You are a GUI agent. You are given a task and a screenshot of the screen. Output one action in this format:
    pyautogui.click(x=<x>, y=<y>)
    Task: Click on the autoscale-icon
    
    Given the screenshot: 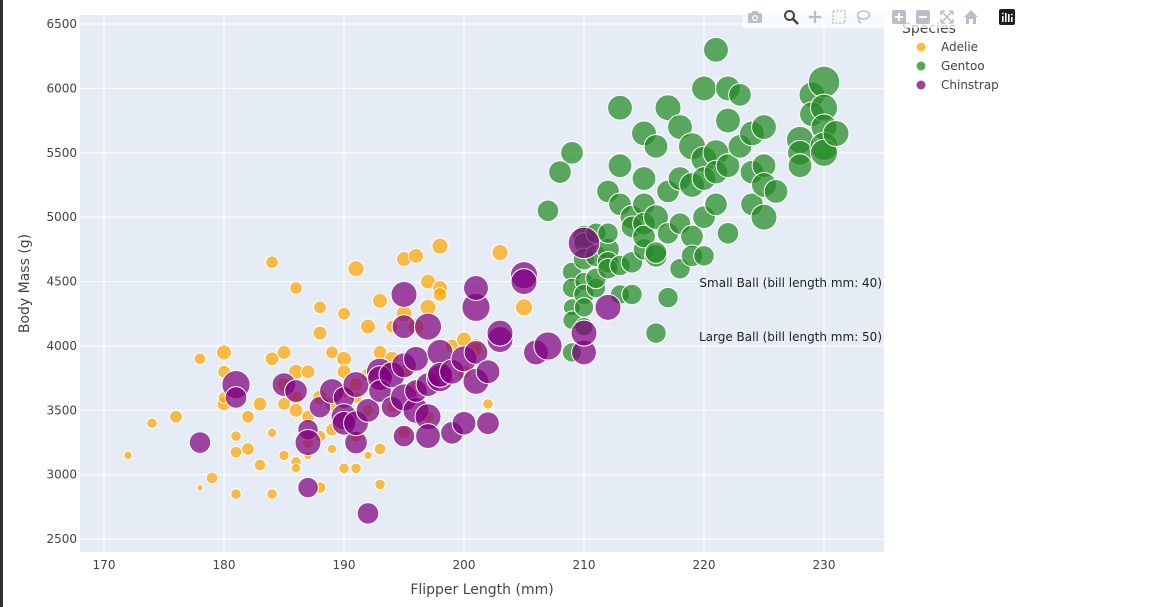 What is the action you would take?
    pyautogui.click(x=947, y=17)
    